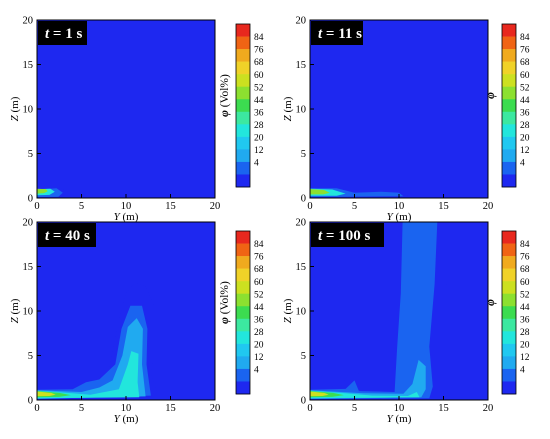 The image size is (550, 439). I want to click on colorbar-tick-label: 84, so click(259, 38).